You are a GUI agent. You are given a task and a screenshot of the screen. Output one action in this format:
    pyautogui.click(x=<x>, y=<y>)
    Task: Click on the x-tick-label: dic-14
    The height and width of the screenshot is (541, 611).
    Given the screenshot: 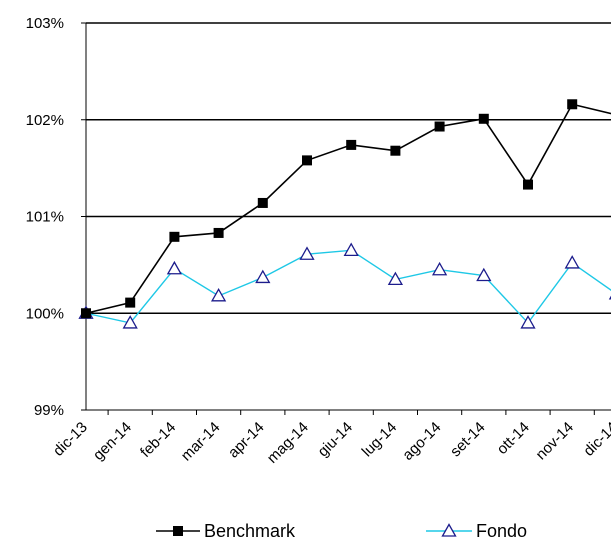 What is the action you would take?
    pyautogui.click(x=595, y=439)
    